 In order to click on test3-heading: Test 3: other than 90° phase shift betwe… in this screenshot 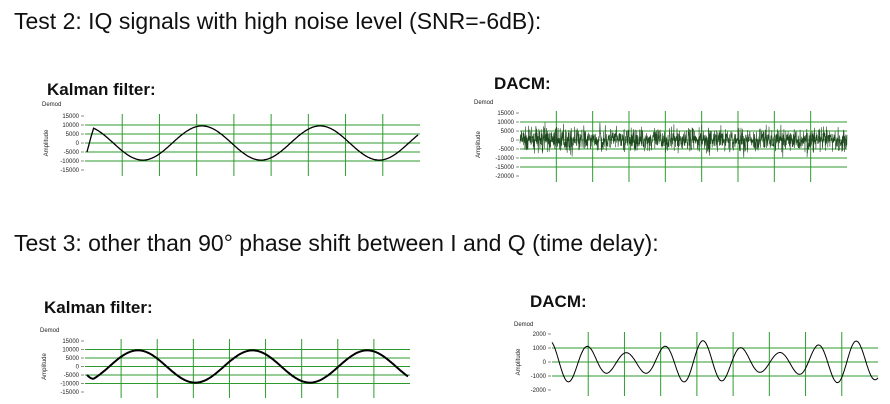, I will do `click(336, 243)`.